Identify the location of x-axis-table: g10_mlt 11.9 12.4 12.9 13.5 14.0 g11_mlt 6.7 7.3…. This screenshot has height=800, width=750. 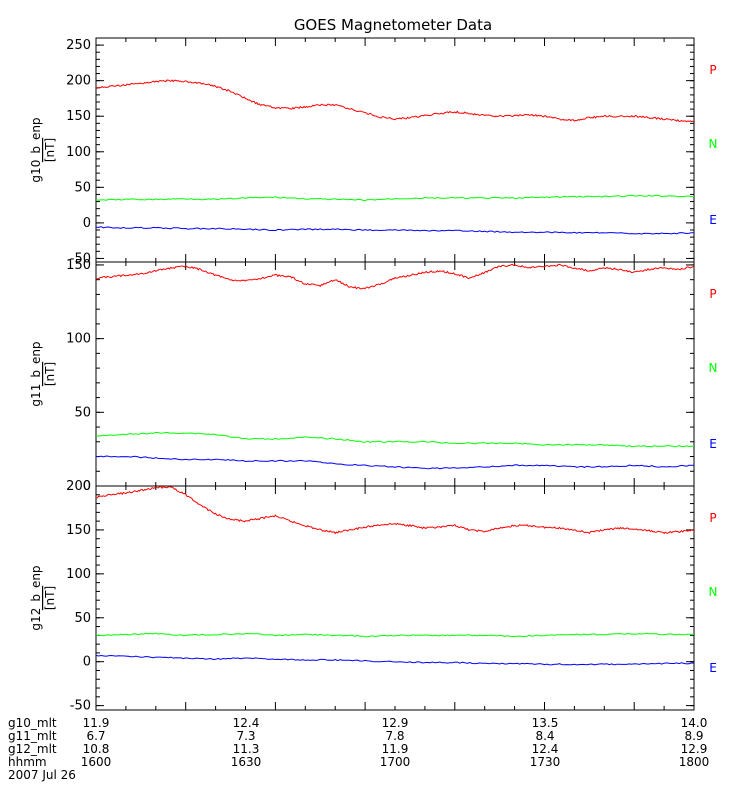
(358, 742).